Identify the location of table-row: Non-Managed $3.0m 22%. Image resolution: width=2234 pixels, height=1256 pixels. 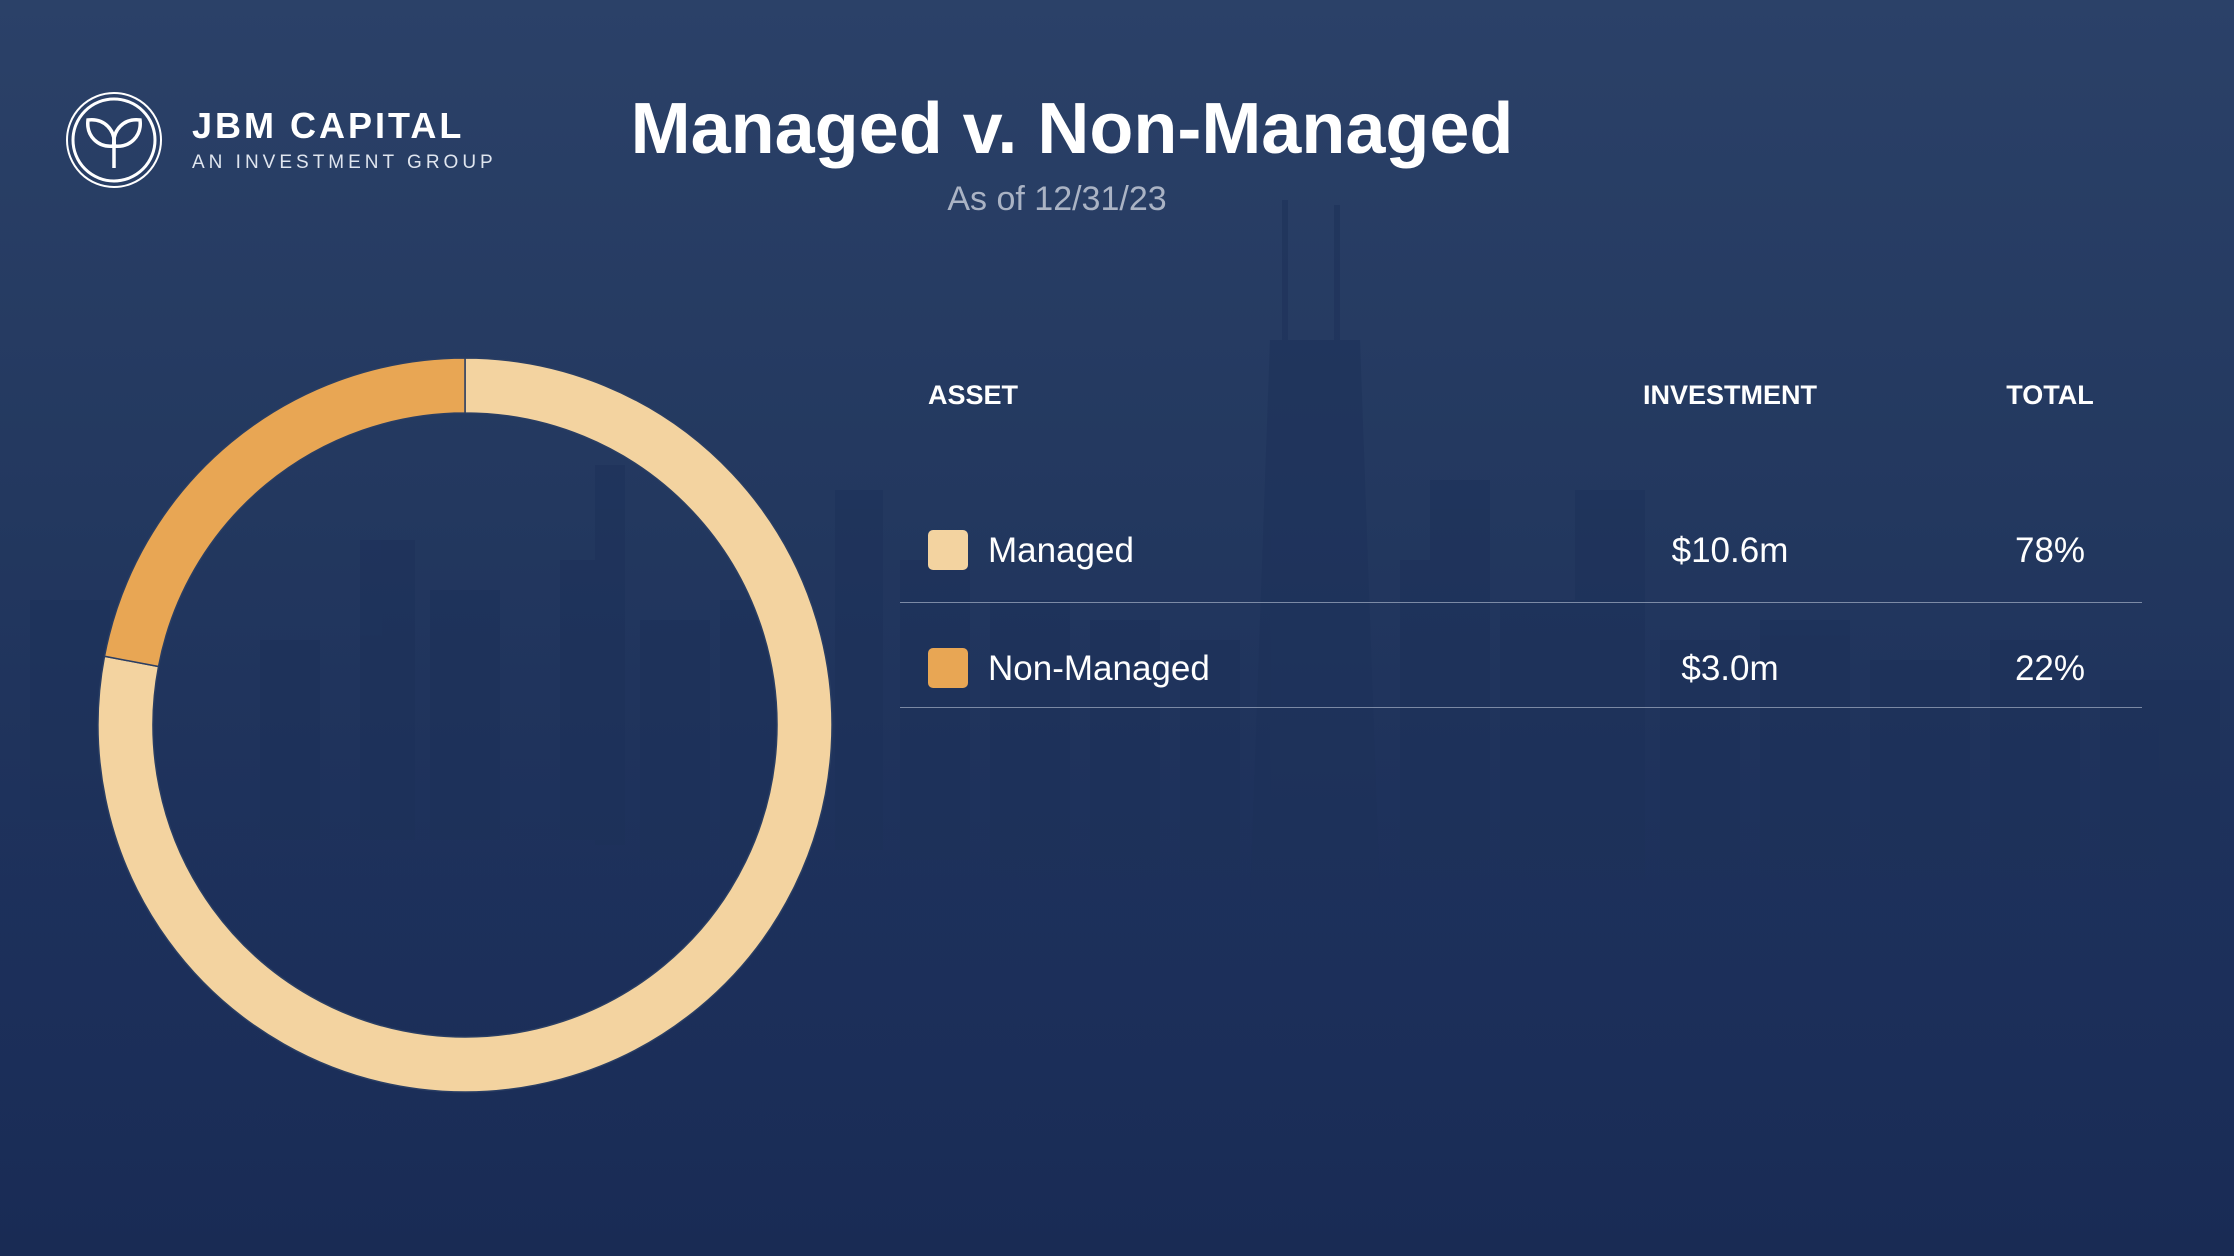
(1521, 655).